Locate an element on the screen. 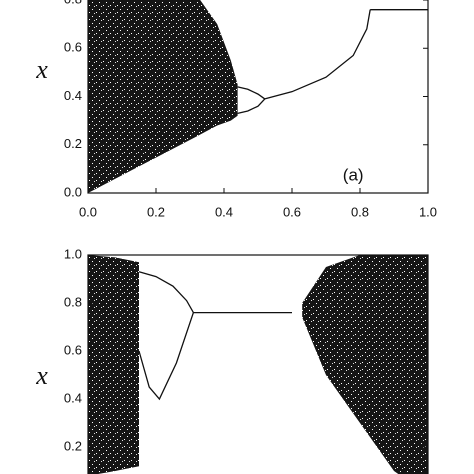 The height and width of the screenshot is (474, 474). x-tick-label: 0.8 is located at coordinates (360, 211).